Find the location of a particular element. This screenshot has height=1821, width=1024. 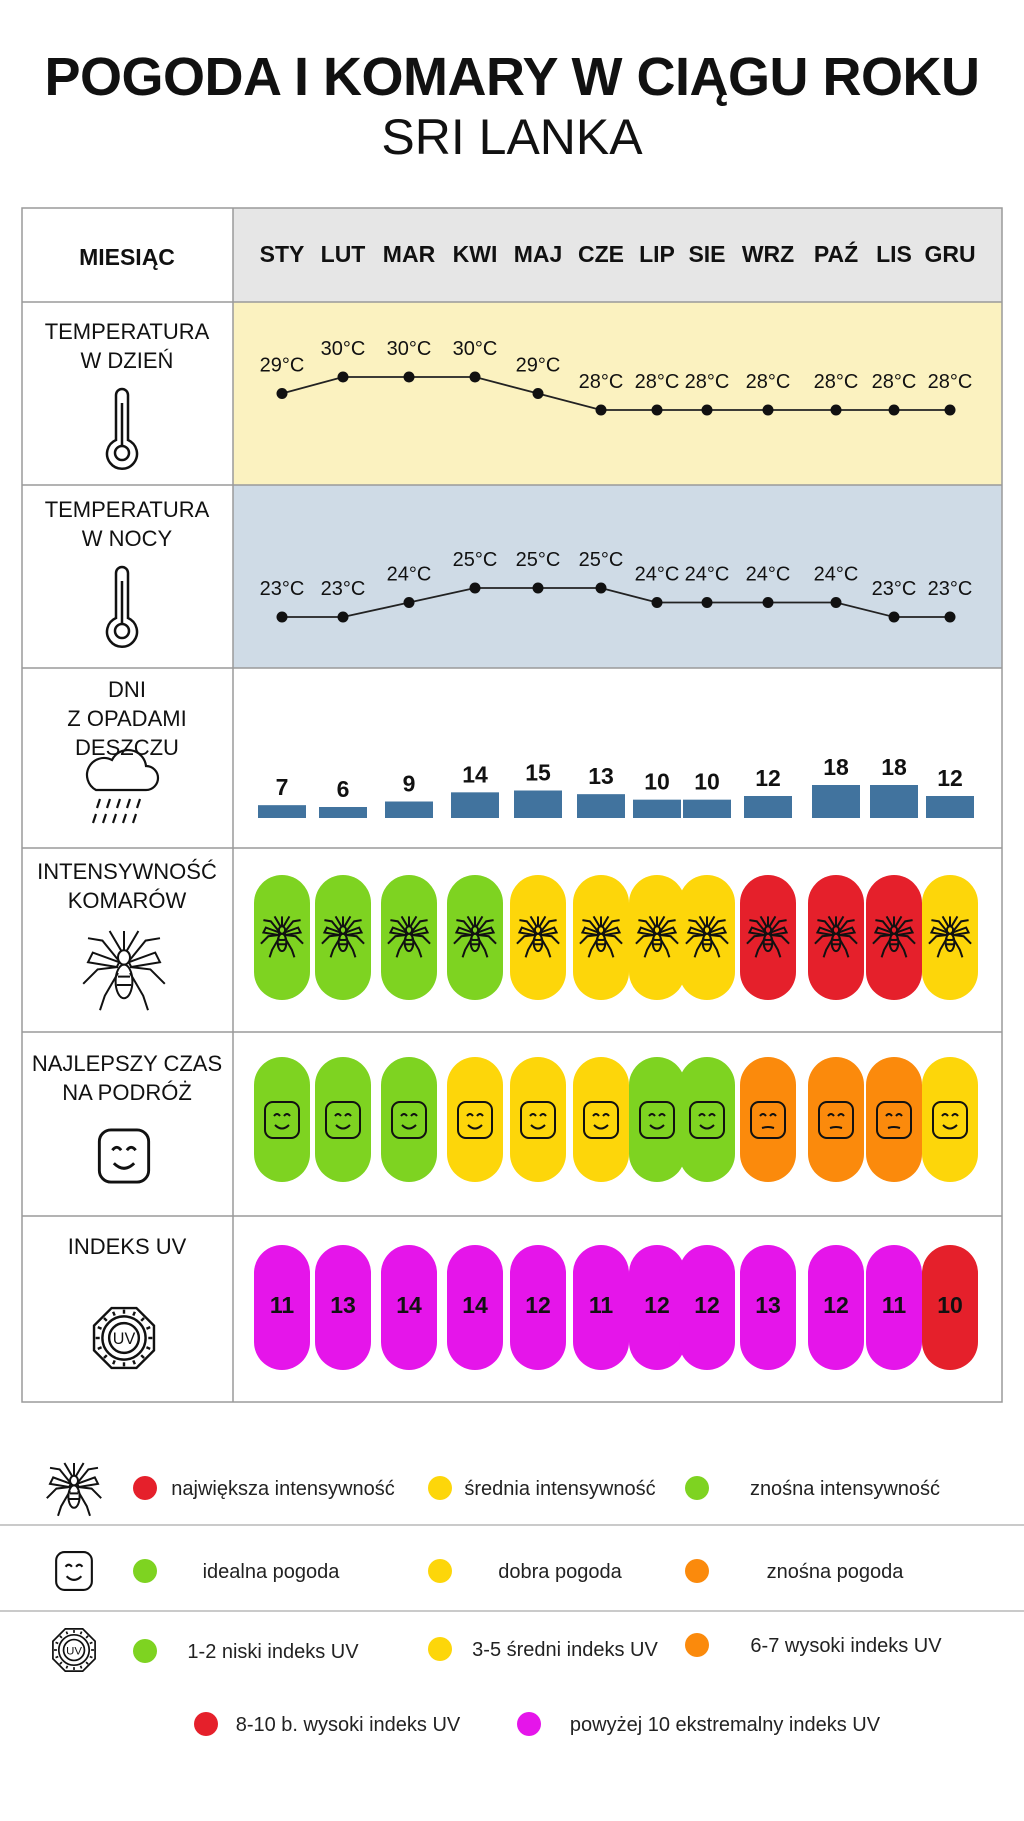

day-temp-value-label: 29°C is located at coordinates (282, 366).